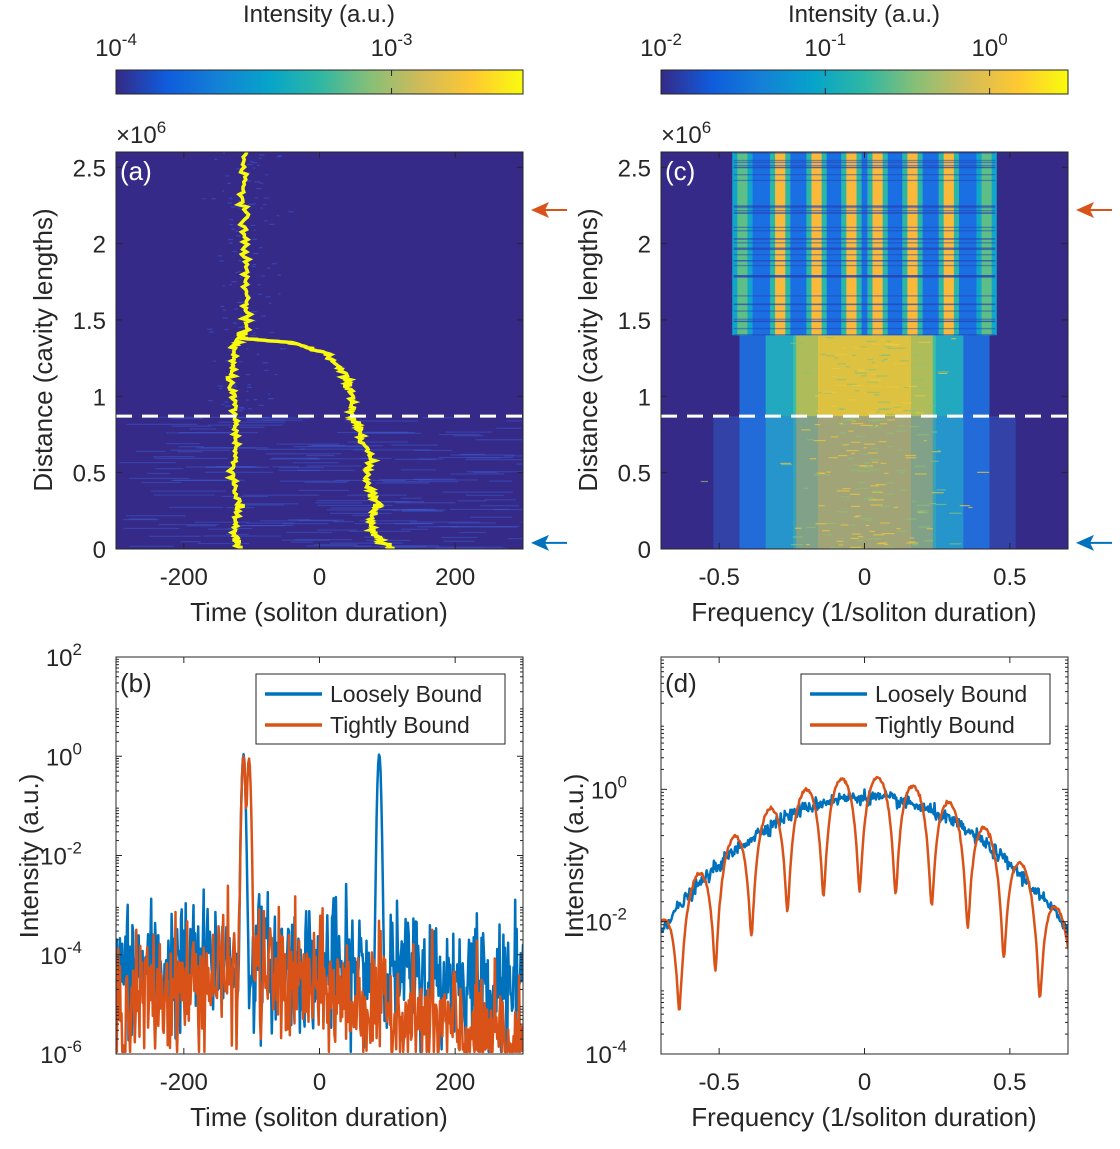  What do you see at coordinates (609, 788) in the screenshot?
I see `y-tick-label: 10⁰` at bounding box center [609, 788].